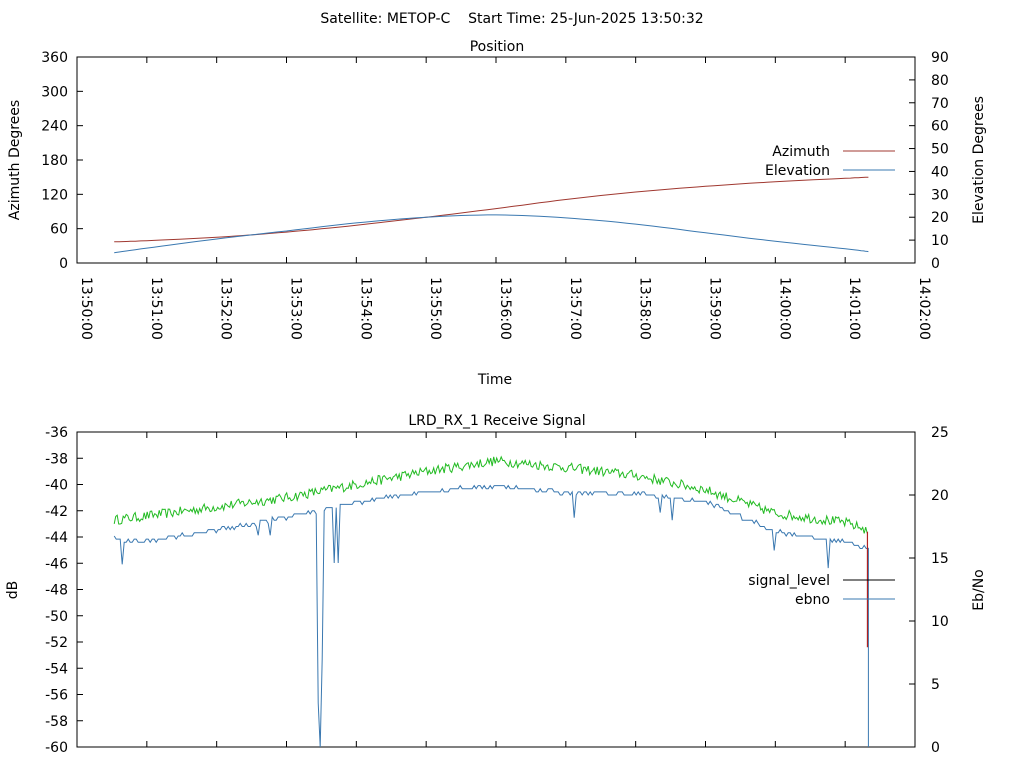 The image size is (1024, 768). I want to click on position-y2-tick-label: 70, so click(940, 104).